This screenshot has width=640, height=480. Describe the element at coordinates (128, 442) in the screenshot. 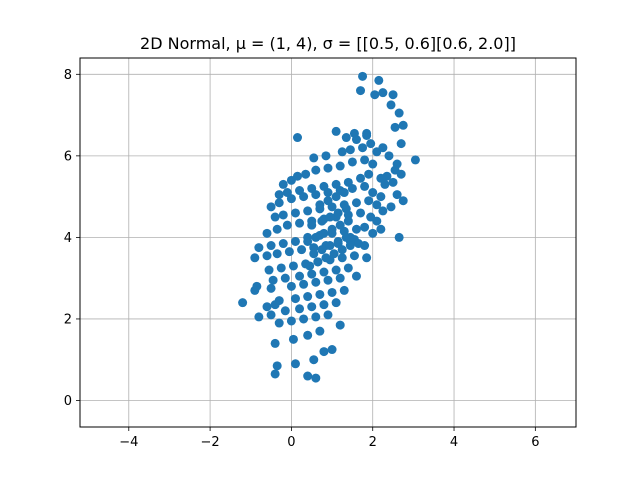

I see `x-tick-label: −4` at that location.